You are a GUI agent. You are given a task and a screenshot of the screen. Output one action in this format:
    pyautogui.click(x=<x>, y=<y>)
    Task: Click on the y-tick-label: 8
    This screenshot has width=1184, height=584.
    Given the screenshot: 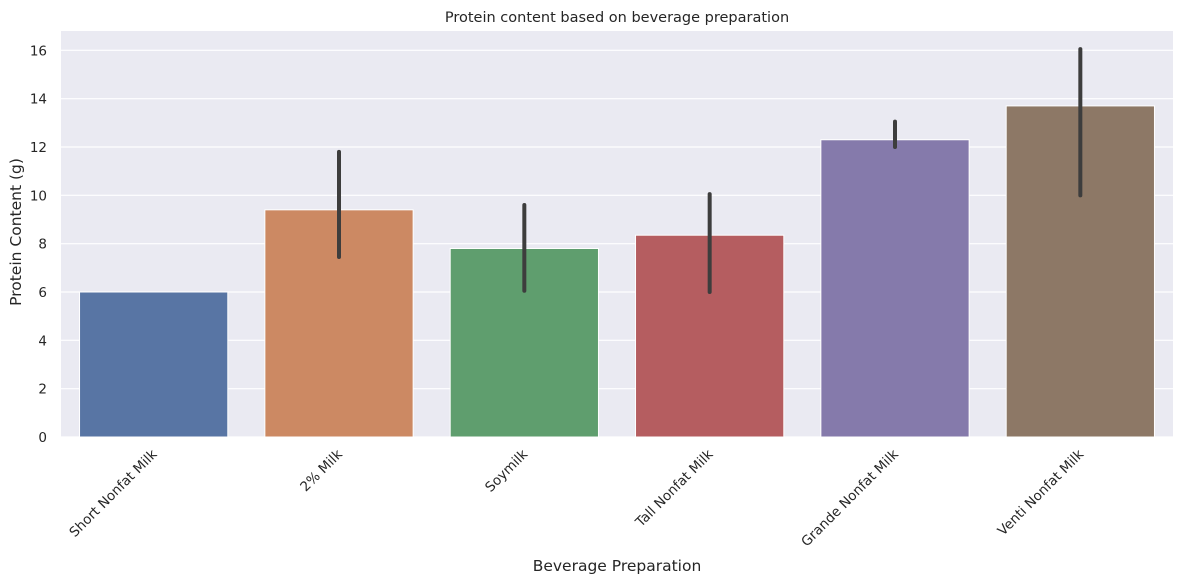 What is the action you would take?
    pyautogui.click(x=42, y=245)
    